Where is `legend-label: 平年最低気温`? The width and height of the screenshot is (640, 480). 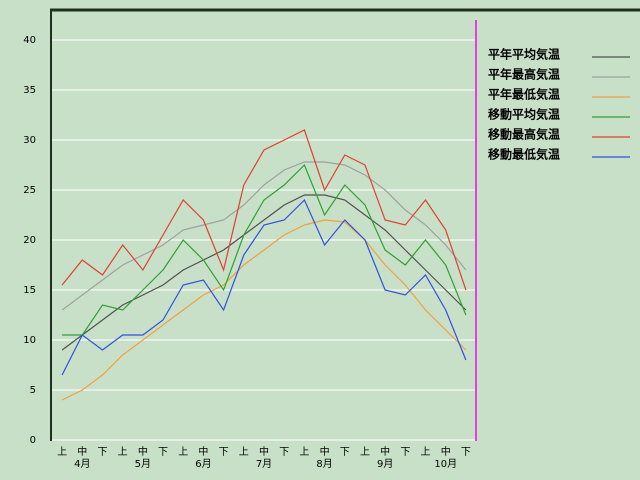
legend-label: 平年最低気温 is located at coordinates (524, 94).